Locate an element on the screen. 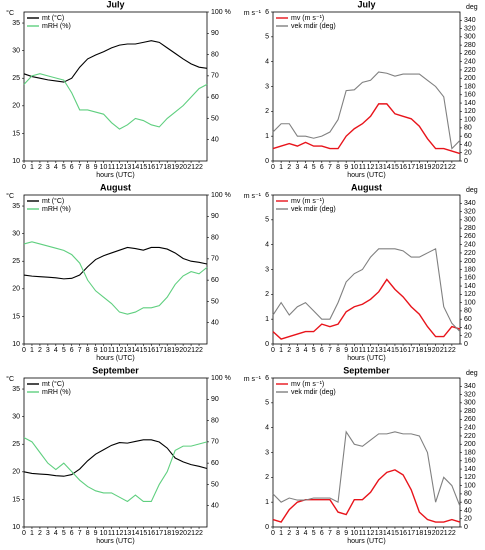  x-tick-label: 17 is located at coordinates (411, 533).